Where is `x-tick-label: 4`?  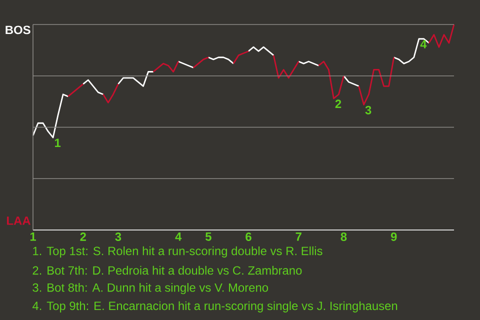
x-tick-label: 4 is located at coordinates (178, 236).